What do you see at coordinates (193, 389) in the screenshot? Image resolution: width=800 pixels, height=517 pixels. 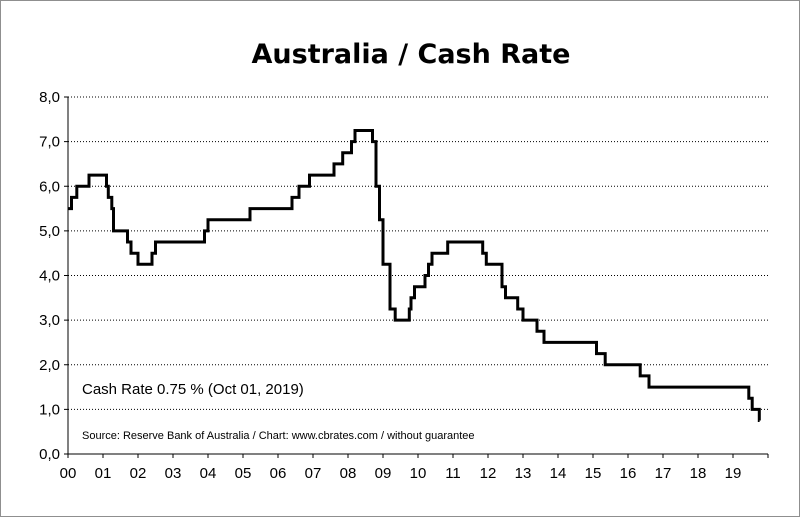 I see `current-rate-annotation: Cash Rate 0.75 % (Oct 01, 2019)` at bounding box center [193, 389].